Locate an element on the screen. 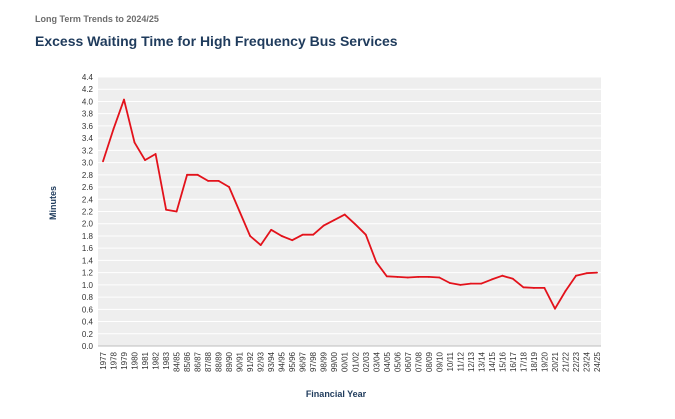 This screenshot has width=675, height=419. y-tick-label: 4.0 is located at coordinates (88, 101).